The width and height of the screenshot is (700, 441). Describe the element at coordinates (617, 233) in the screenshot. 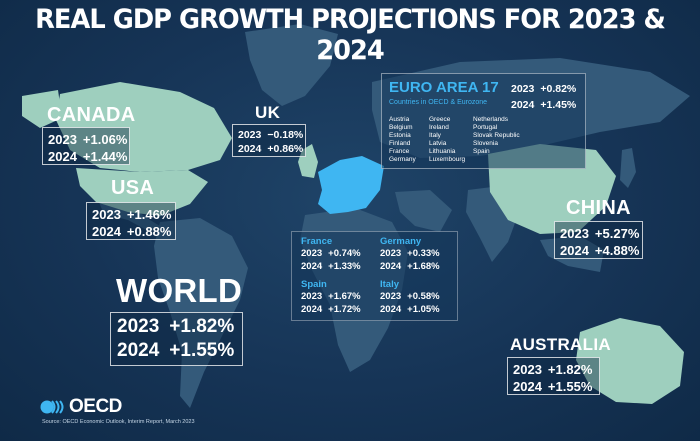

I see `value: +5.27%` at that location.